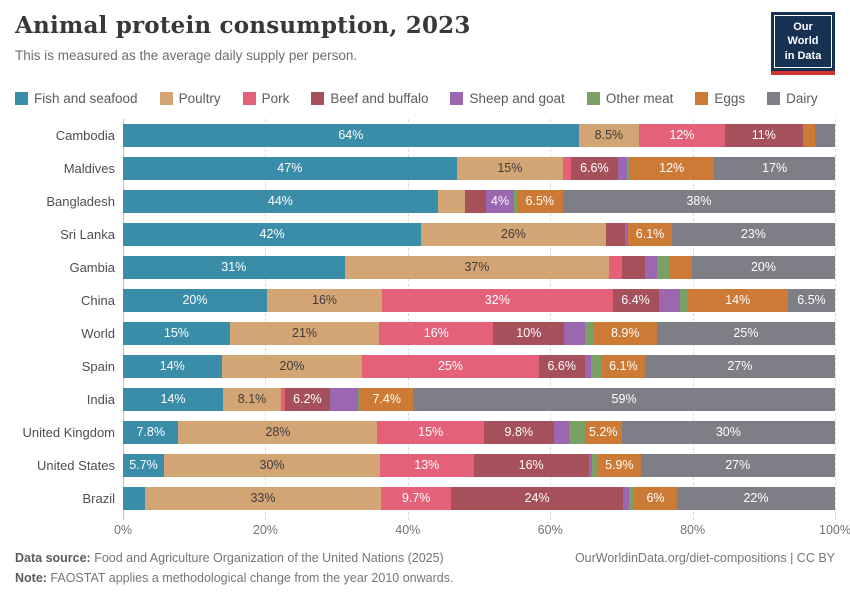 The height and width of the screenshot is (600, 850). I want to click on bar-segment-fish-and-seafood: 42%, so click(272, 234).